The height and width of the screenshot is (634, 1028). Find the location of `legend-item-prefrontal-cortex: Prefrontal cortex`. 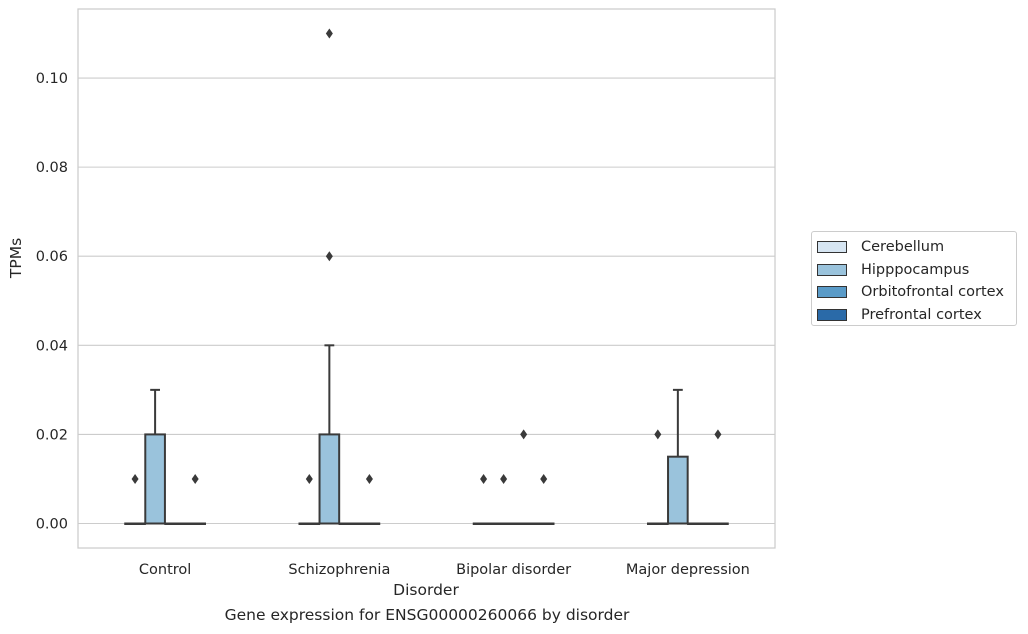

legend-item-prefrontal-cortex: Prefrontal cortex is located at coordinates (916, 315).